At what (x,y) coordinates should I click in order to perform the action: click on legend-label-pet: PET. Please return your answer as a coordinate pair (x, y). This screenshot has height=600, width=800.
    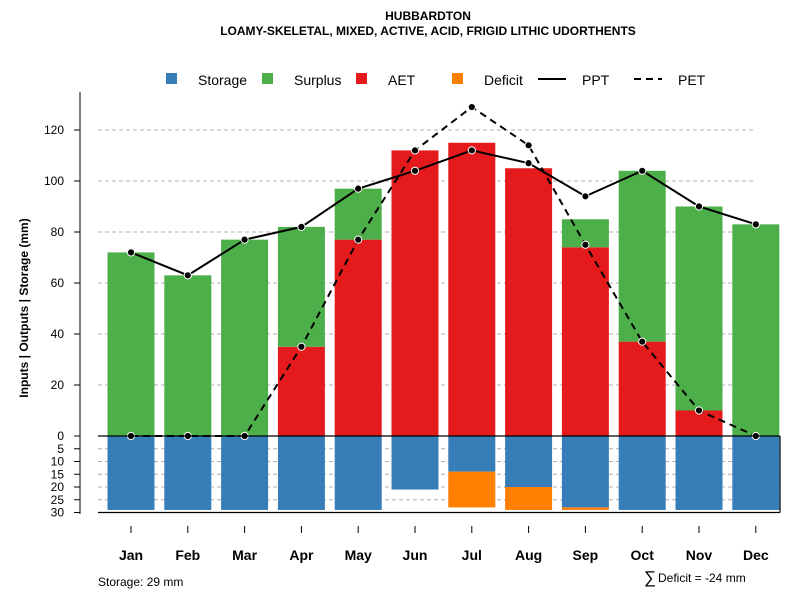
    Looking at the image, I should click on (692, 80).